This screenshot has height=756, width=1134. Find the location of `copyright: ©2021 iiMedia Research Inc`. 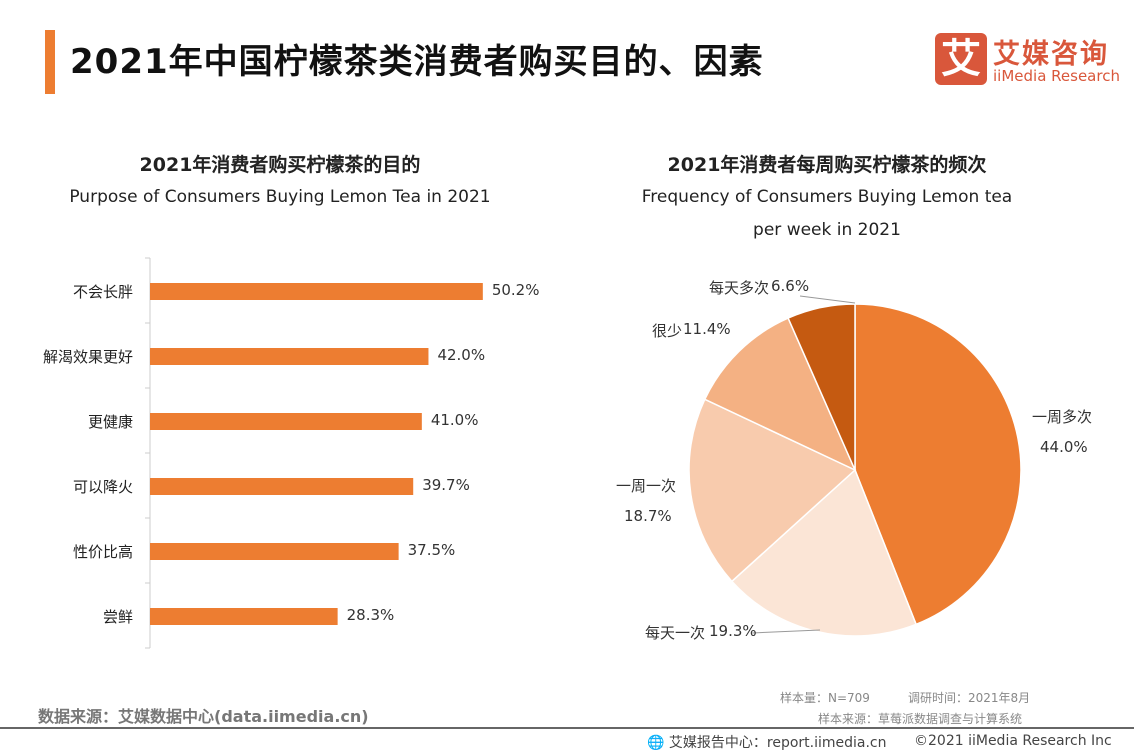

copyright: ©2021 iiMedia Research Inc is located at coordinates (1013, 741).